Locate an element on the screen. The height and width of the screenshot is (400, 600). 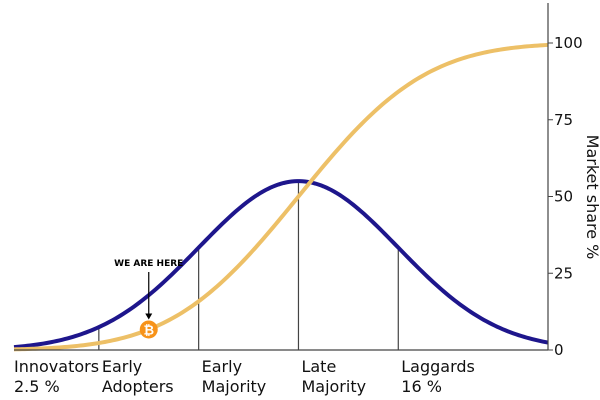
segment-label: EarlyAdopters13.5 % is located at coordinates (138, 378).